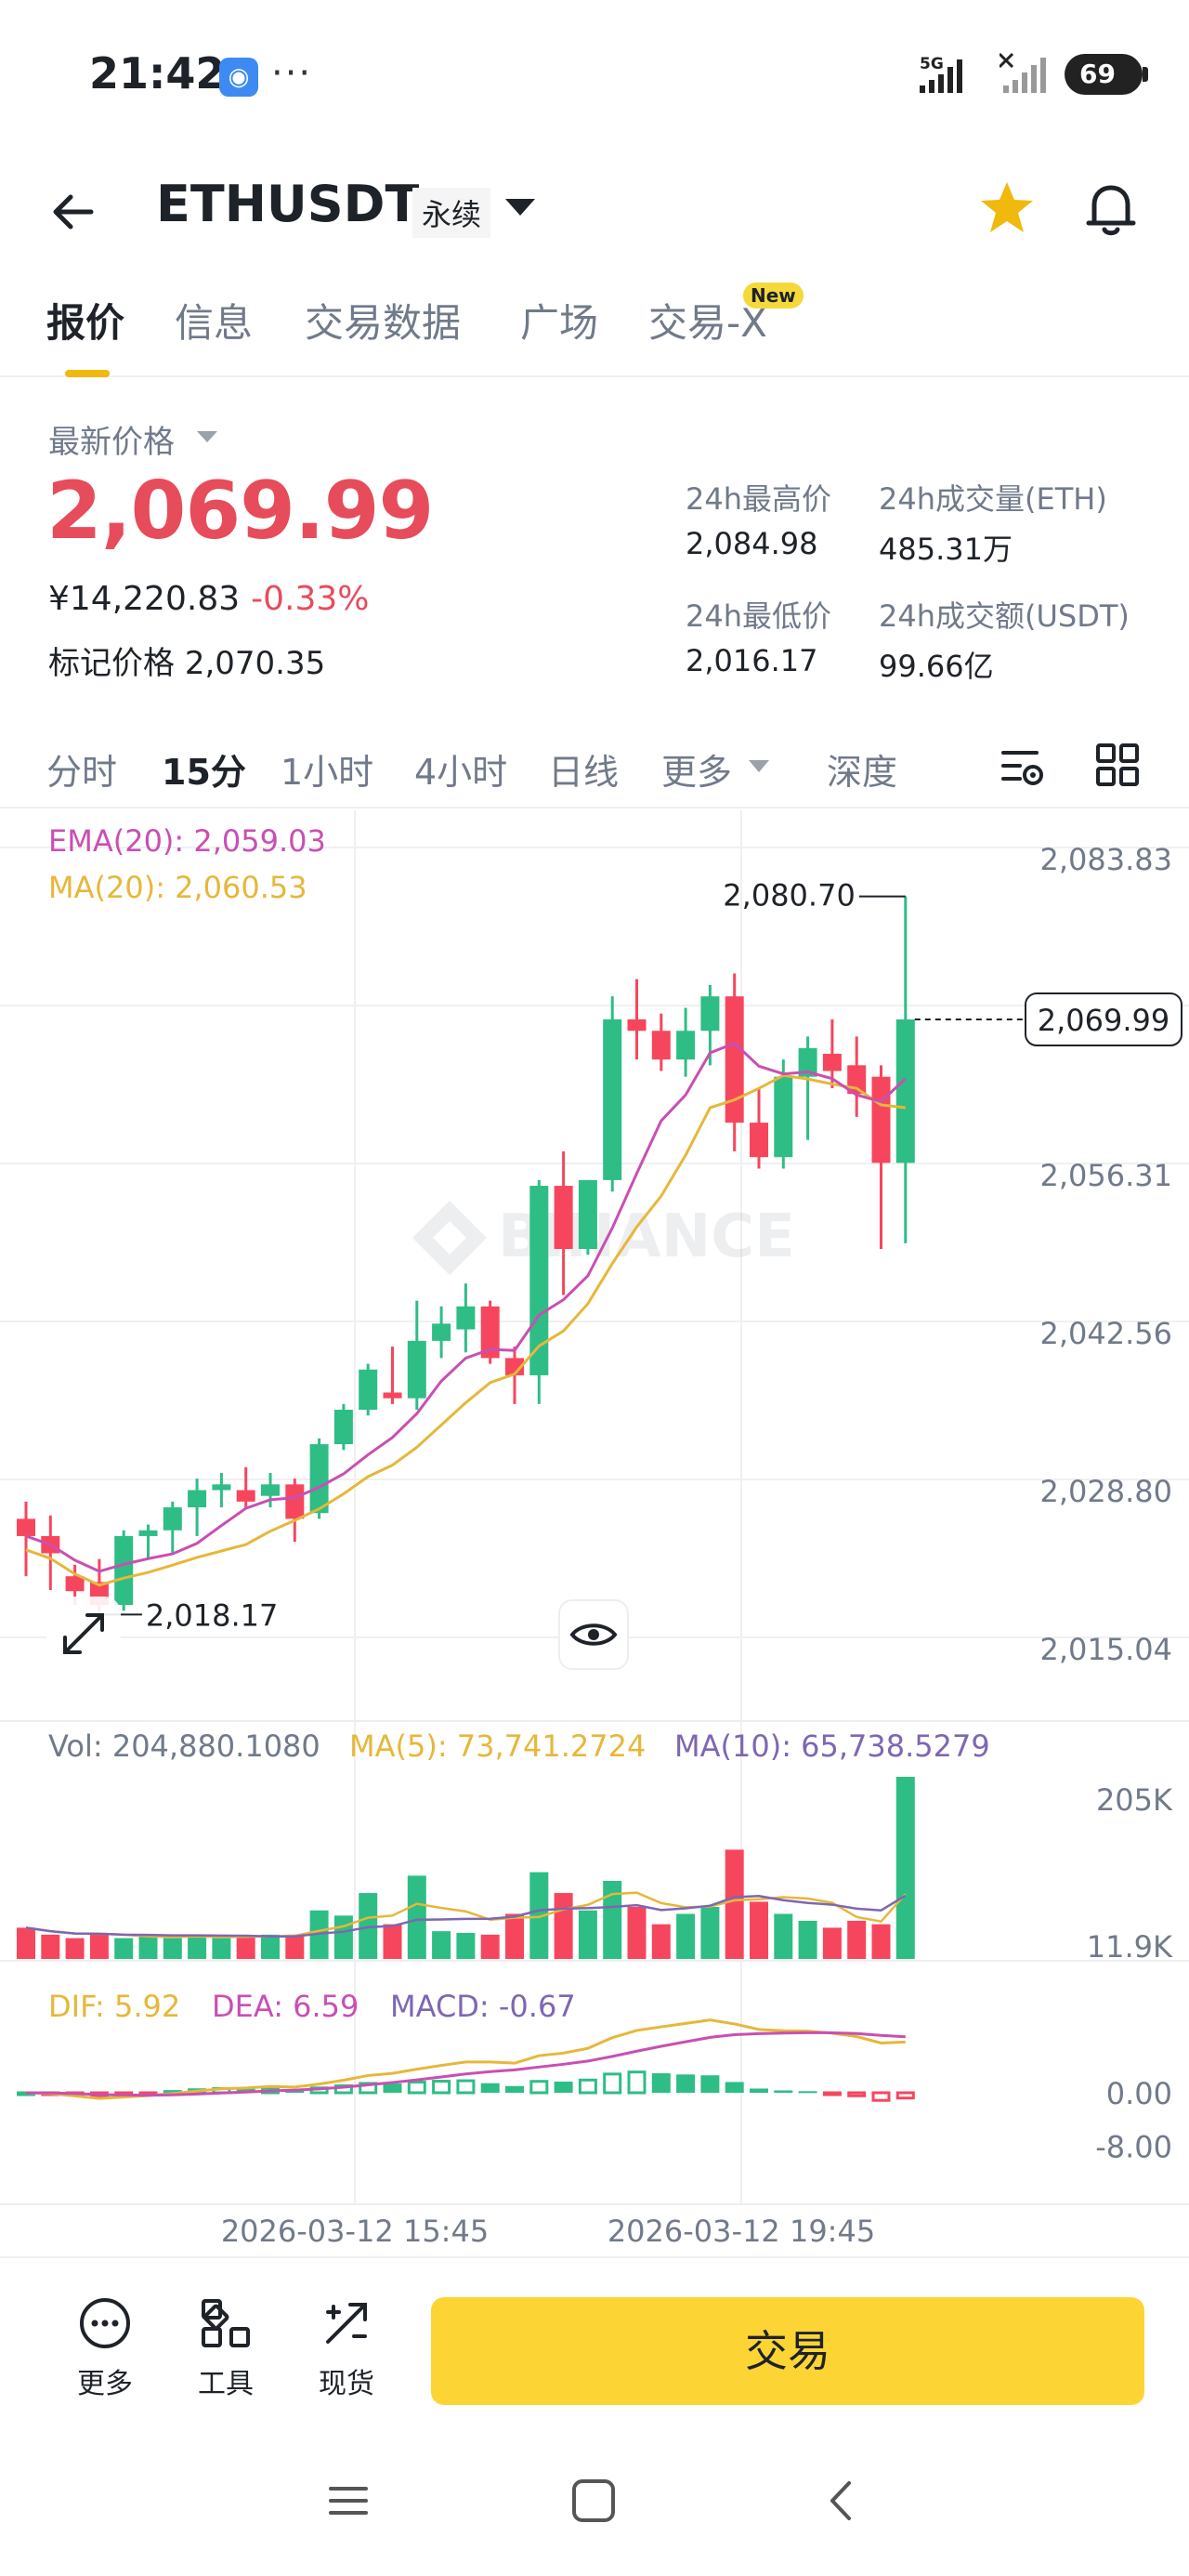 The height and width of the screenshot is (2576, 1189). What do you see at coordinates (584, 772) in the screenshot?
I see `interval-1d: 日线` at bounding box center [584, 772].